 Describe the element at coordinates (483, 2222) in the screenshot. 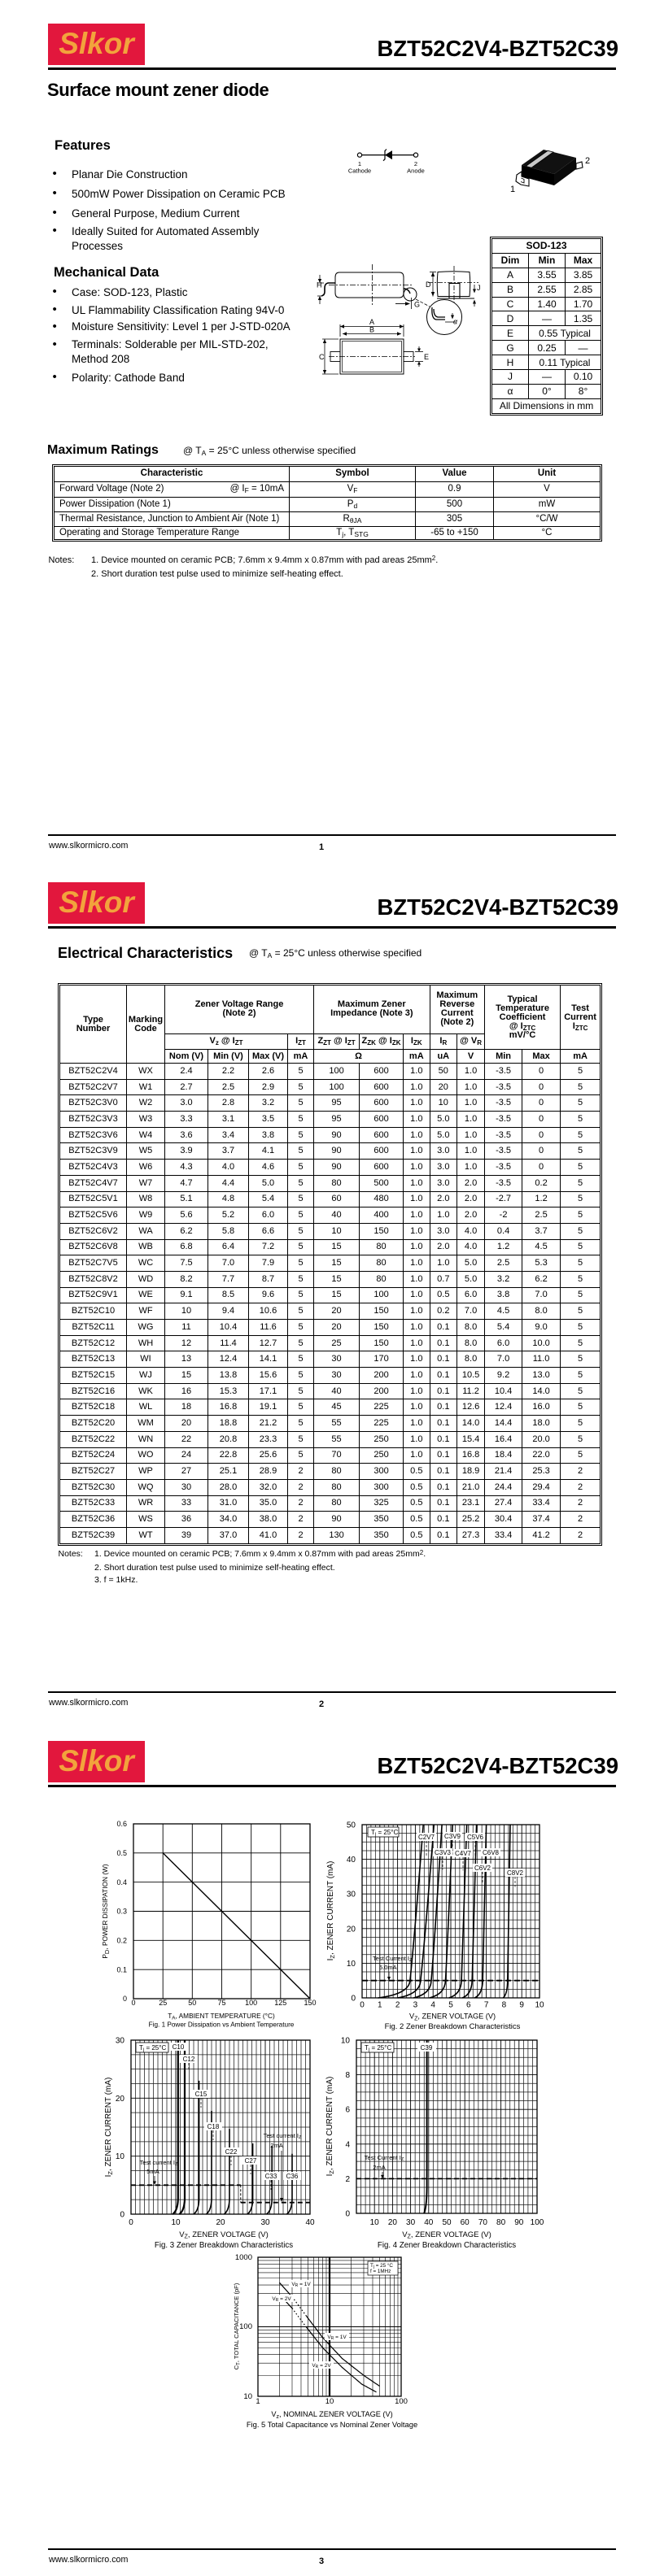

I see `svg-text: 70` at that location.